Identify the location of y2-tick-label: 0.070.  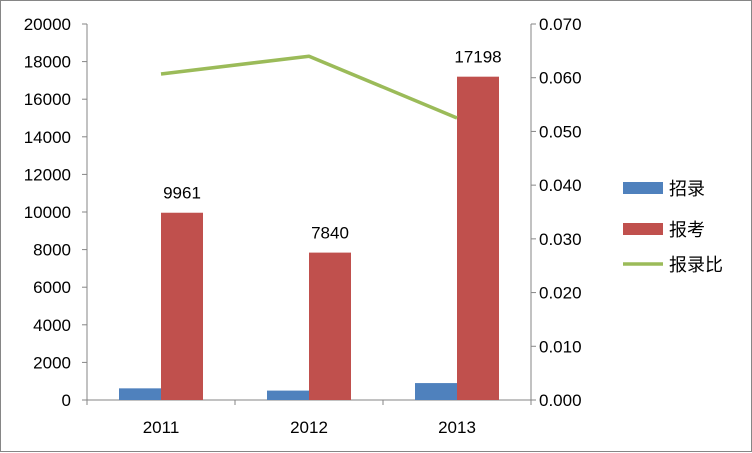
(560, 24).